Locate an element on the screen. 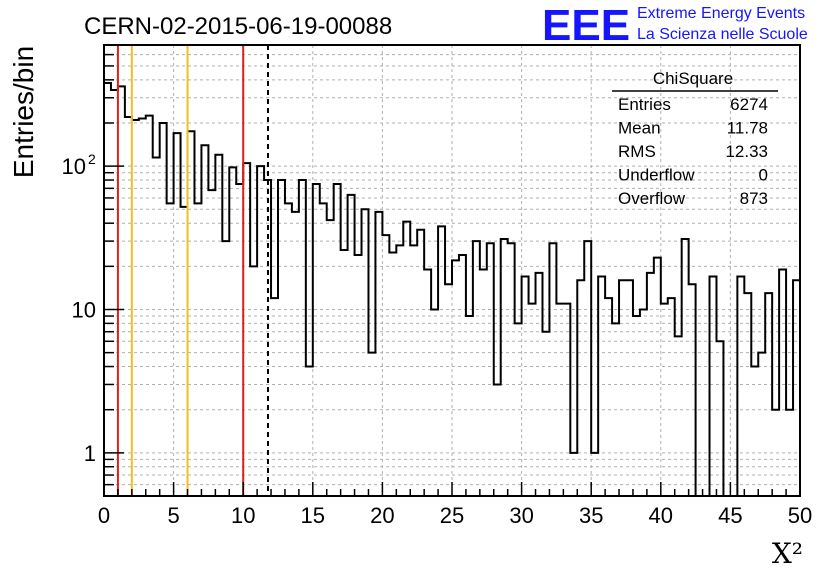  x-tick-labels: 0 5 10 15 20 25 30 35 40 45 50 is located at coordinates (455, 515).